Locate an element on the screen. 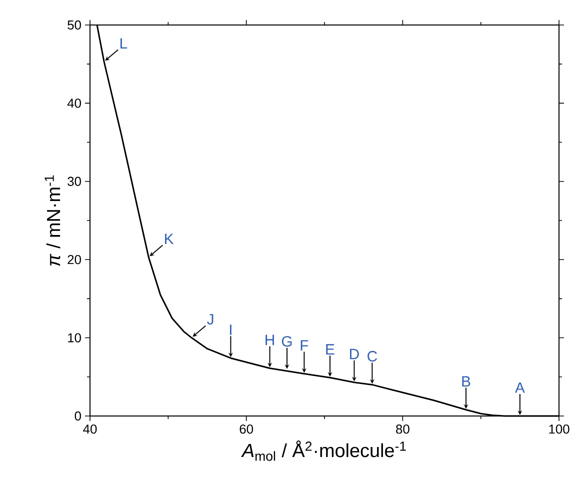  annotation: G is located at coordinates (287, 341).